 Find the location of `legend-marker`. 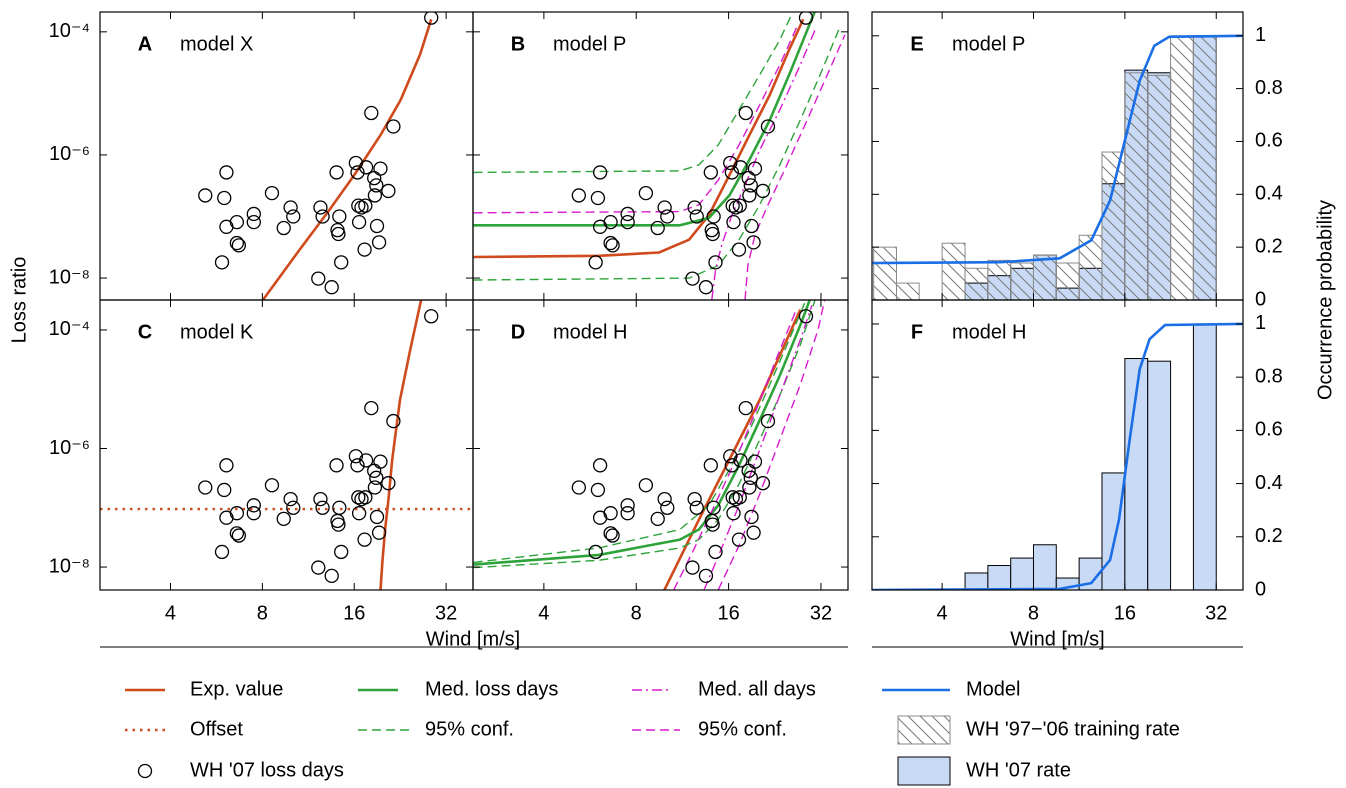

legend-marker is located at coordinates (145, 771).